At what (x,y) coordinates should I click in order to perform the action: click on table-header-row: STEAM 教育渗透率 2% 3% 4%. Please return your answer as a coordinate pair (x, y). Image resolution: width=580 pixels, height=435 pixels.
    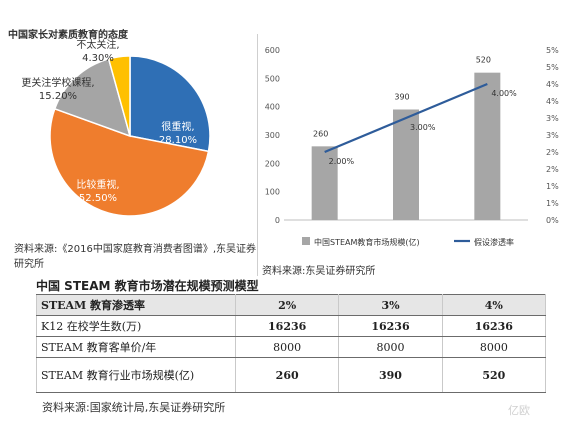
    Looking at the image, I should click on (291, 305).